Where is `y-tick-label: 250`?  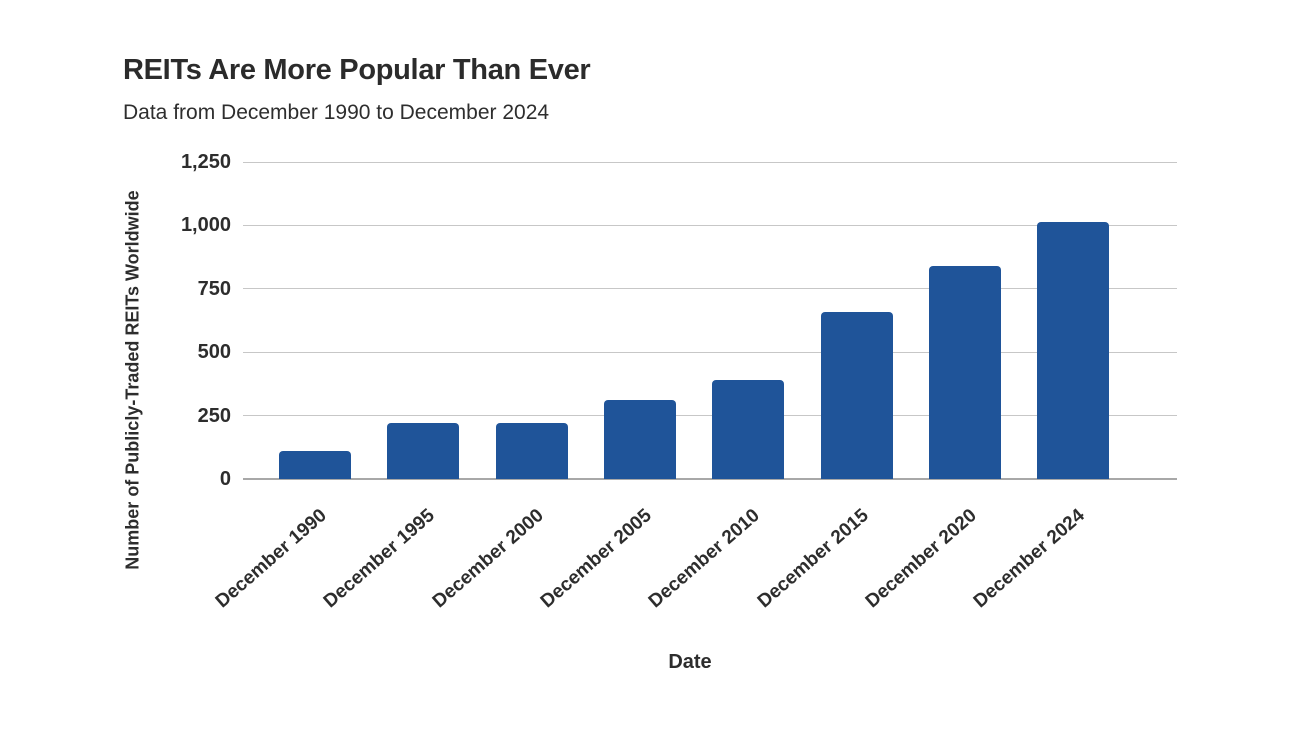
y-tick-label: 250 is located at coordinates (214, 415).